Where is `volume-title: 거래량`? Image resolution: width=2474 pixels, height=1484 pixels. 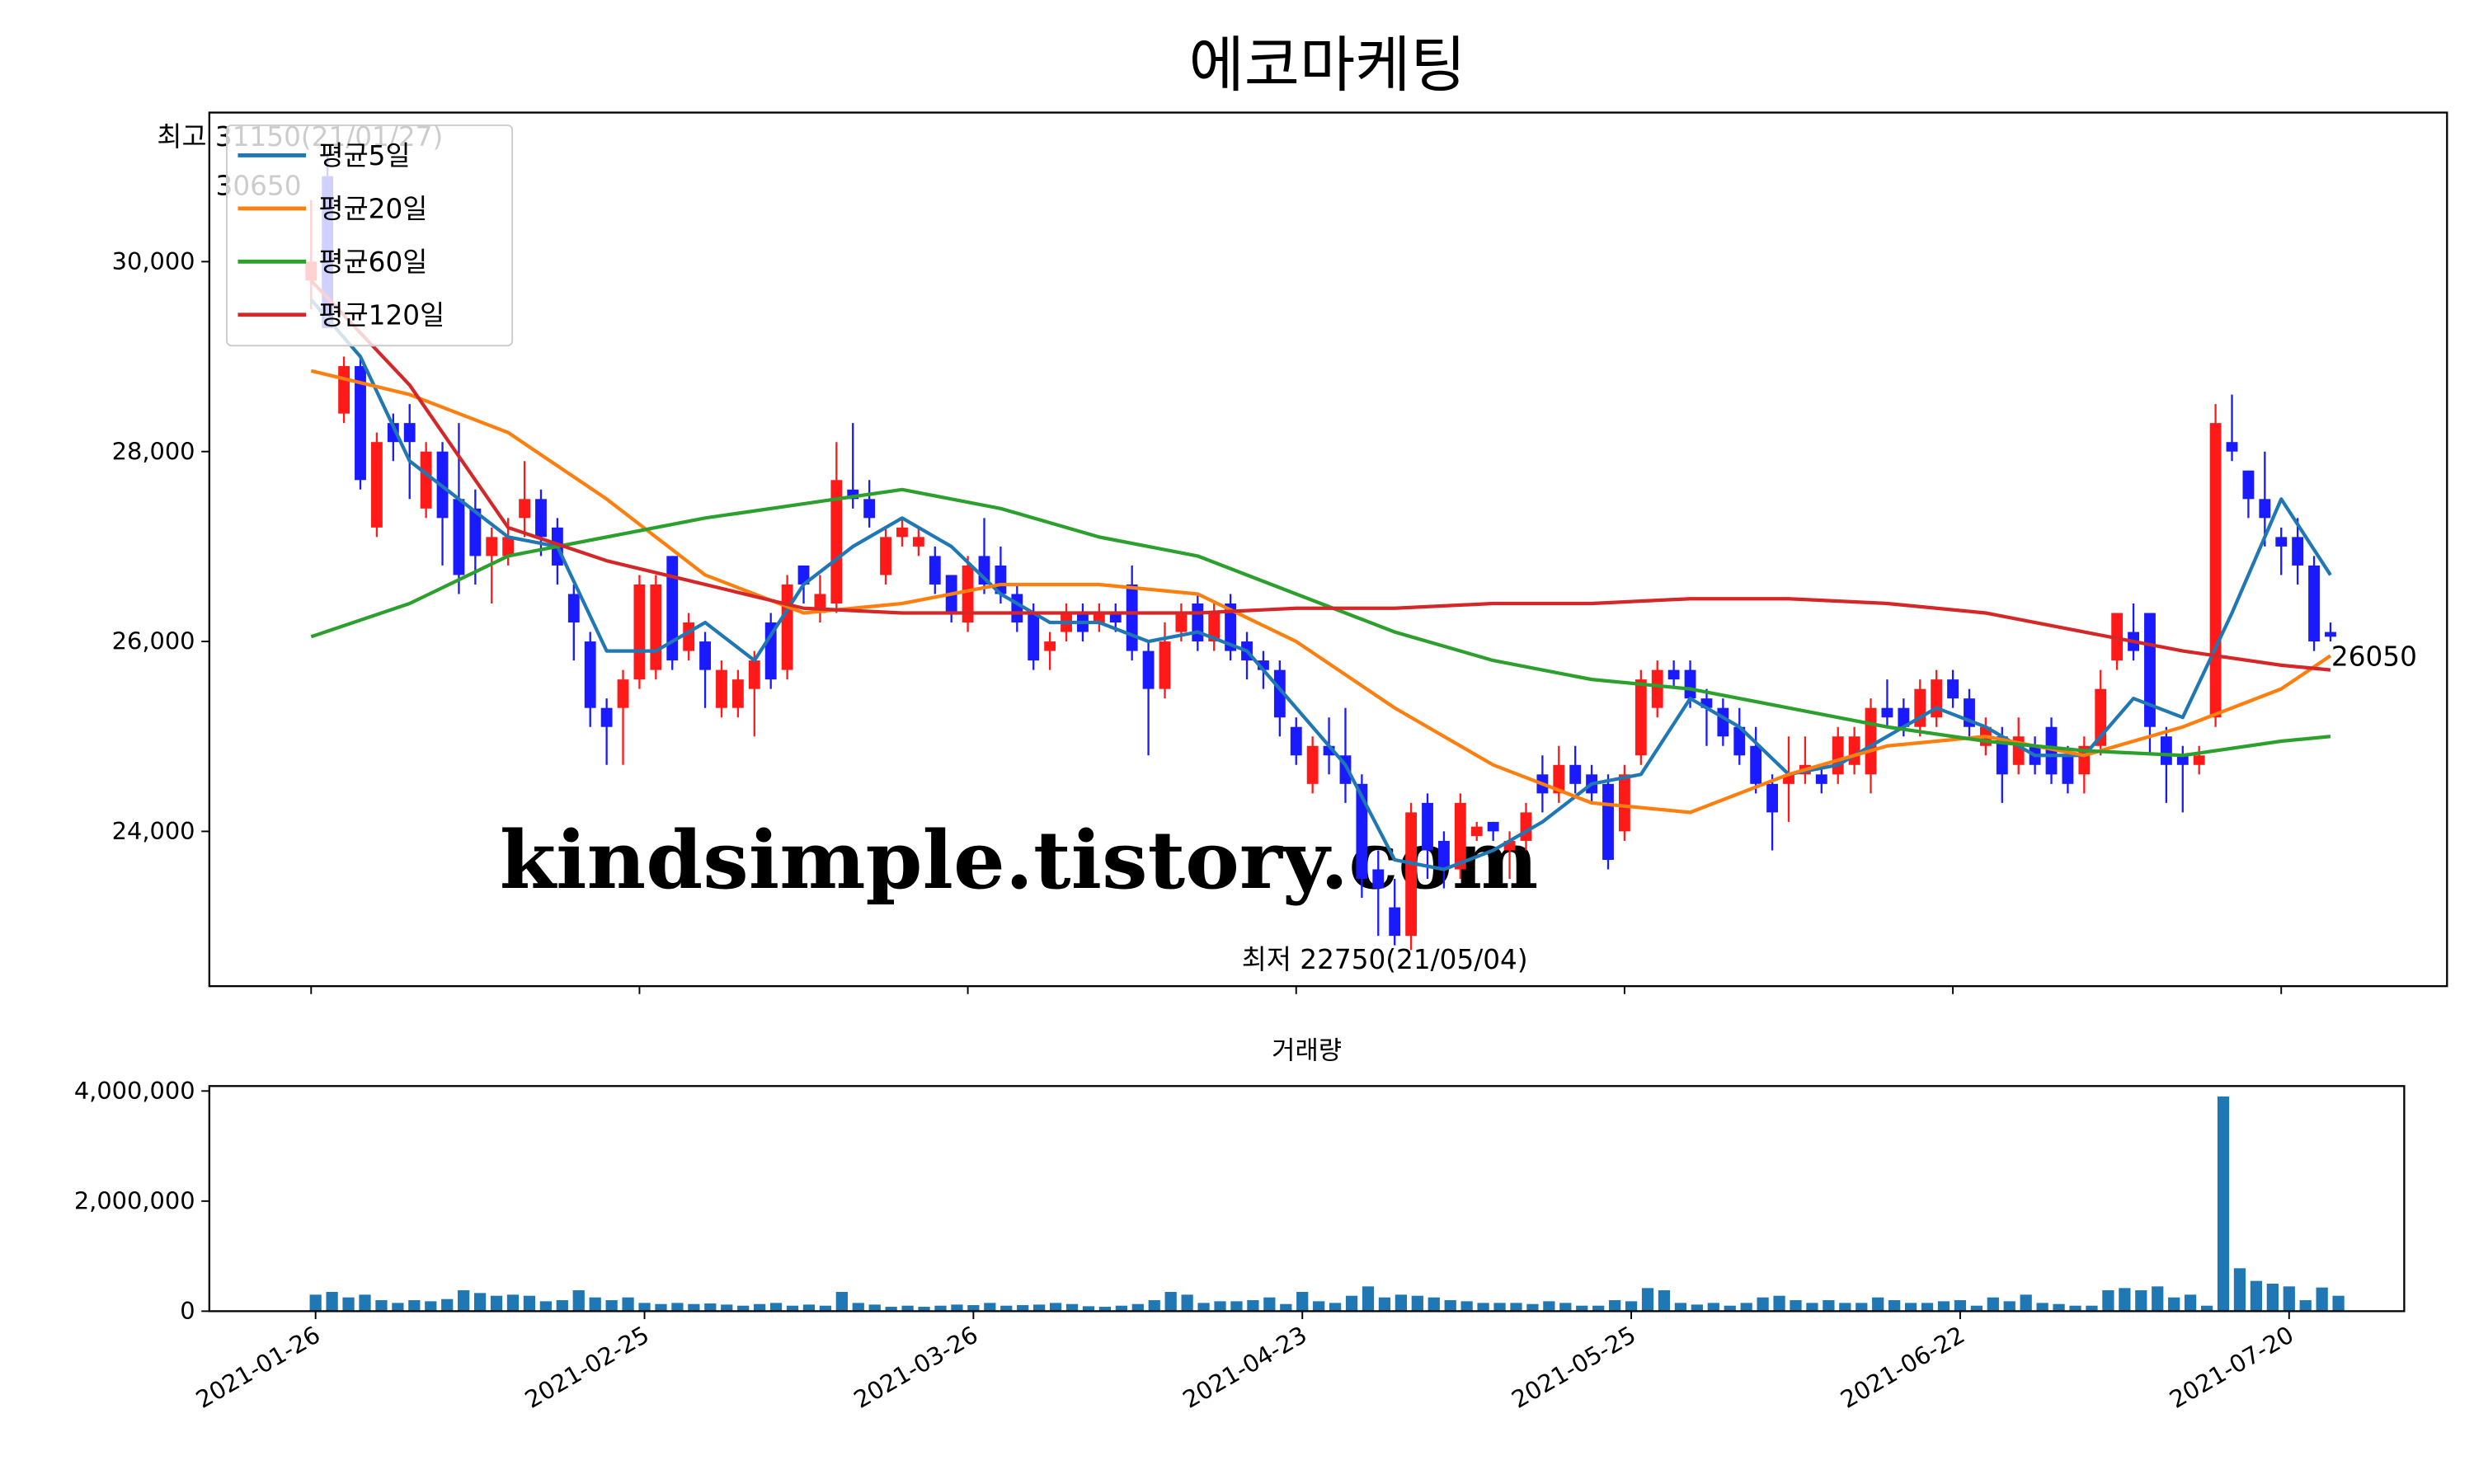
volume-title: 거래량 is located at coordinates (1307, 1051).